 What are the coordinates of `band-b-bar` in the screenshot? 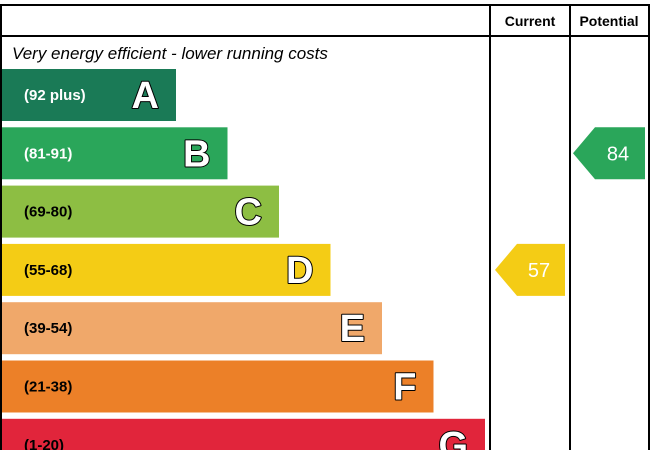 It's located at (114, 153).